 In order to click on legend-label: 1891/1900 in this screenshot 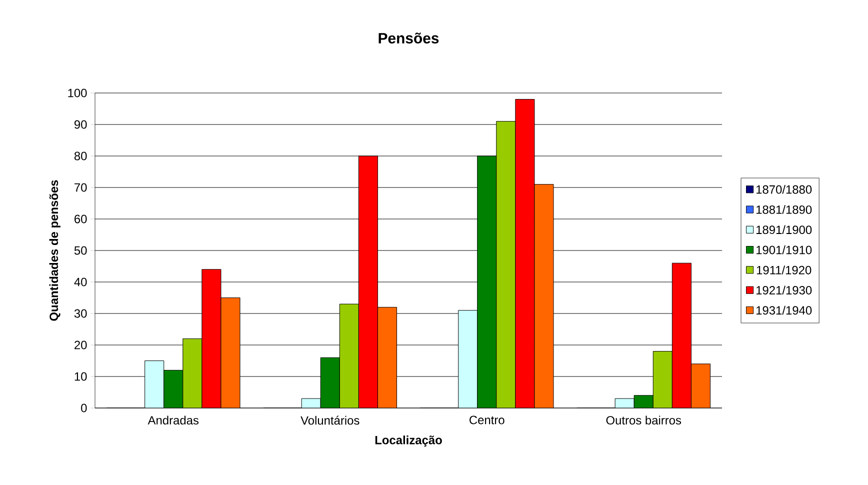, I will do `click(784, 229)`.